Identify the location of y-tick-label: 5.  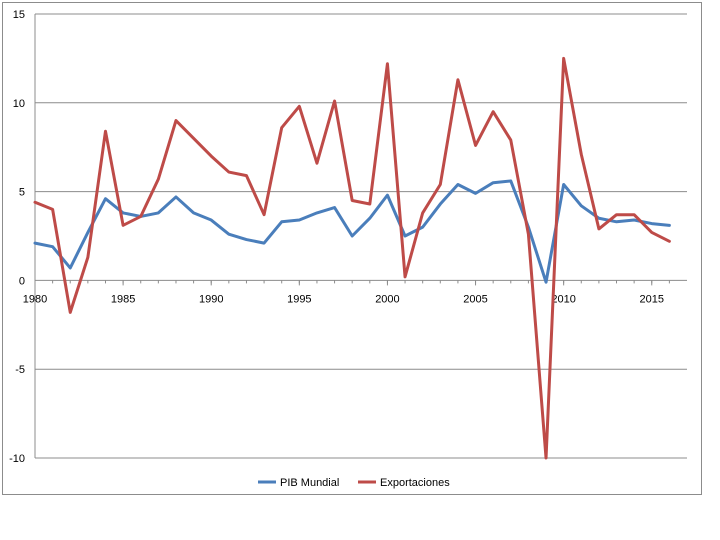
(22, 193).